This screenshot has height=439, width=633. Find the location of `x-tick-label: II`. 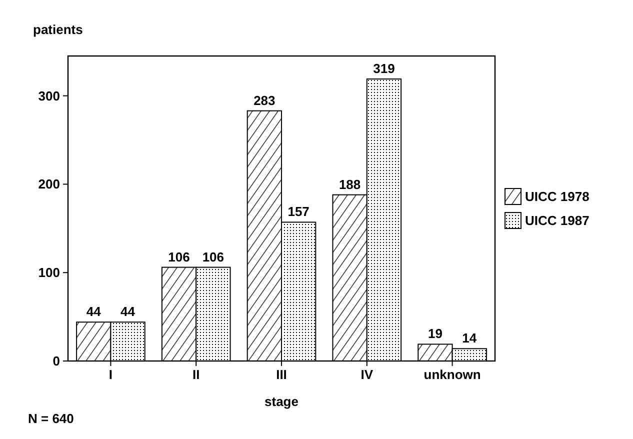

x-tick-label: II is located at coordinates (196, 374).